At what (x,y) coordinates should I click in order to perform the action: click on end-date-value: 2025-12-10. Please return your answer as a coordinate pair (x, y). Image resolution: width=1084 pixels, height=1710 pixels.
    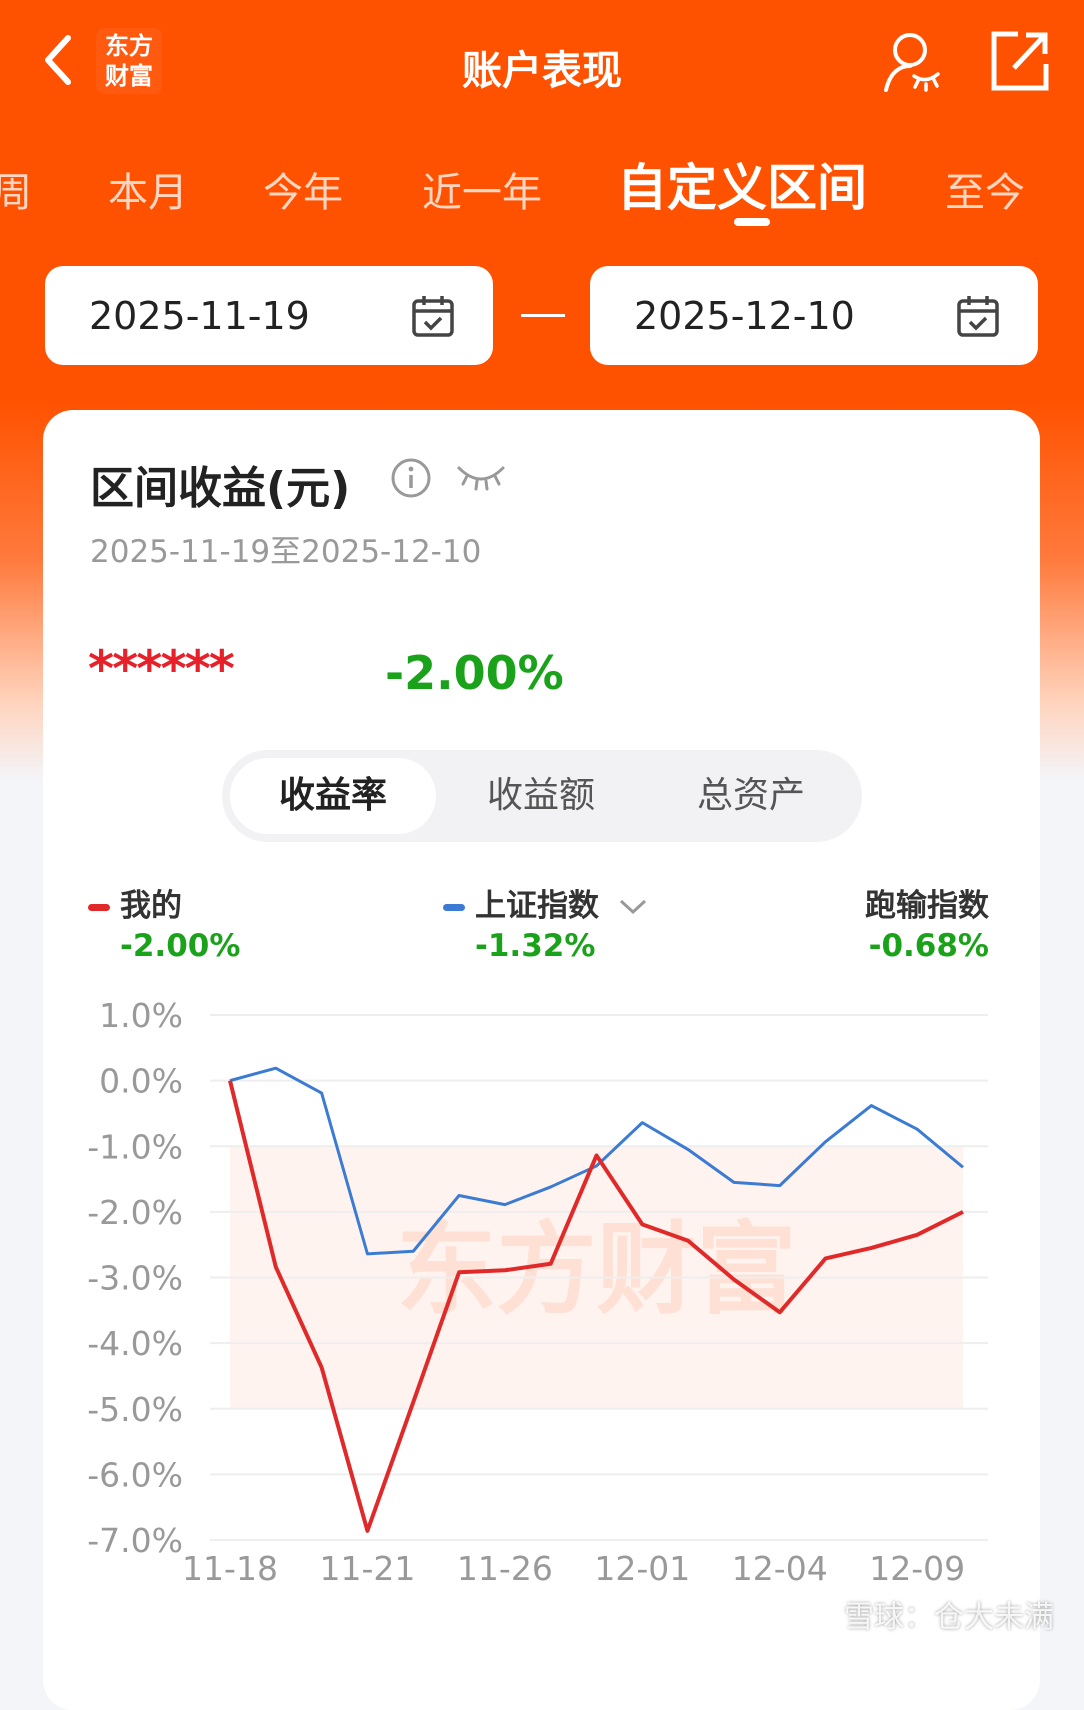
    Looking at the image, I should click on (744, 316).